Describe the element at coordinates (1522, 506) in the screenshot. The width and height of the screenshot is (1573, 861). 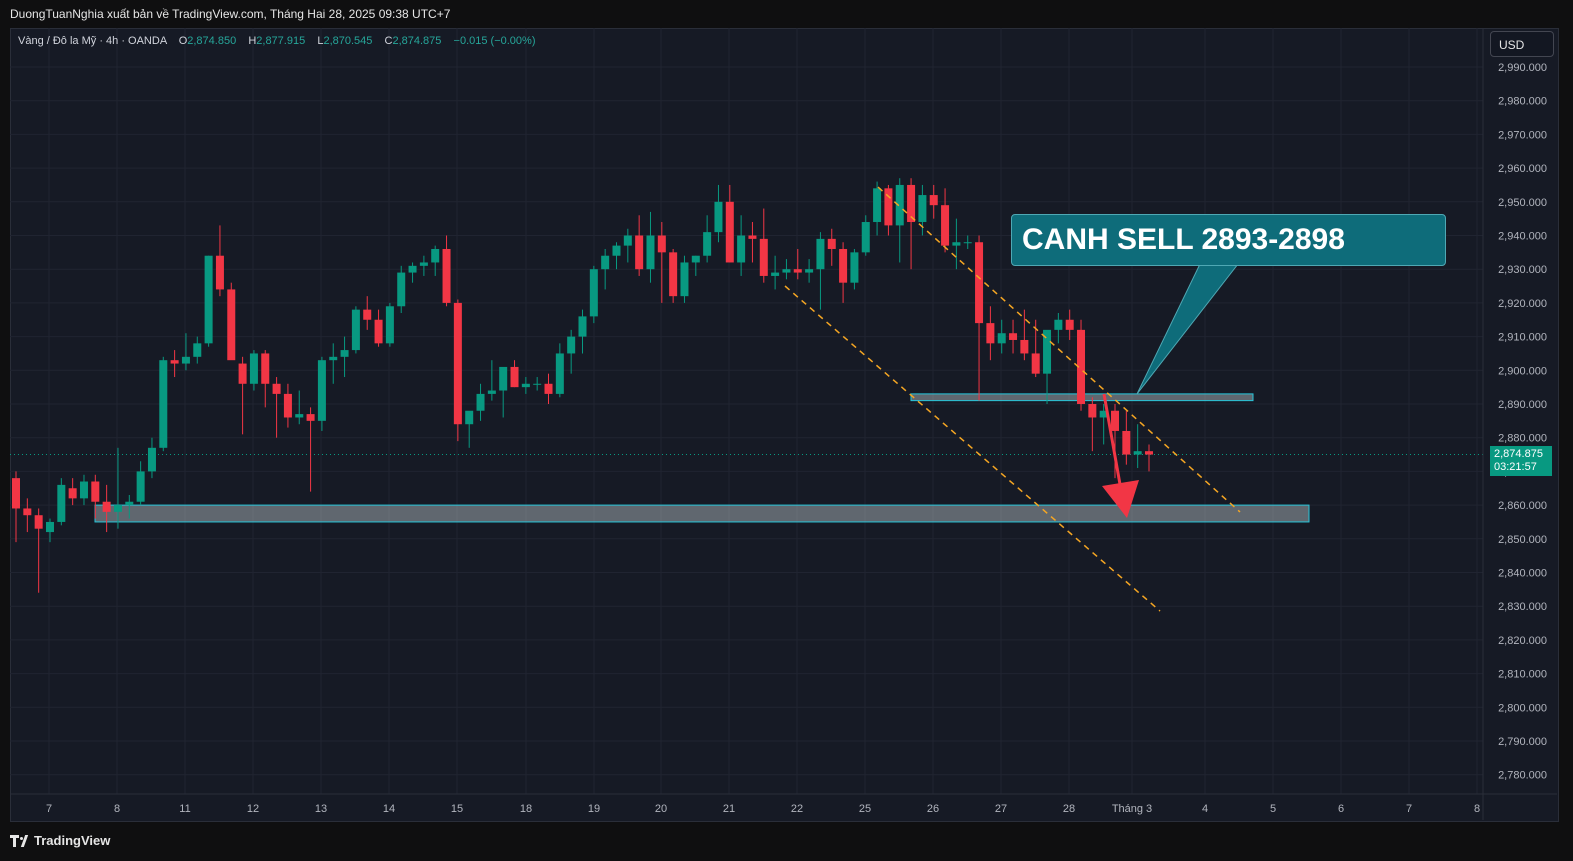
I see `price-tick-label: 2,860.000` at that location.